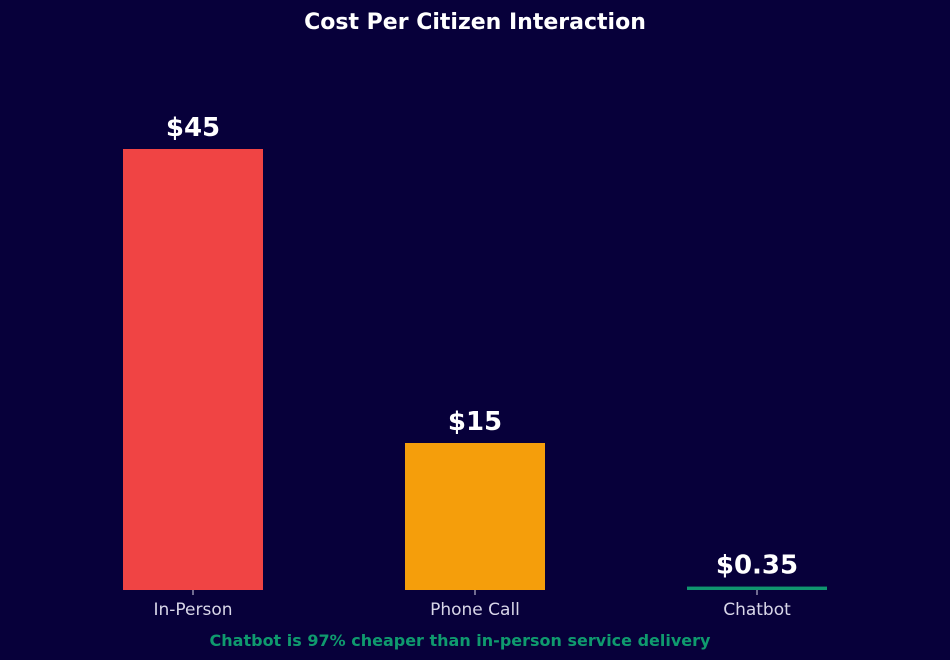 The height and width of the screenshot is (660, 950). What do you see at coordinates (757, 610) in the screenshot?
I see `x-tick-label-chatbot: Chatbot` at bounding box center [757, 610].